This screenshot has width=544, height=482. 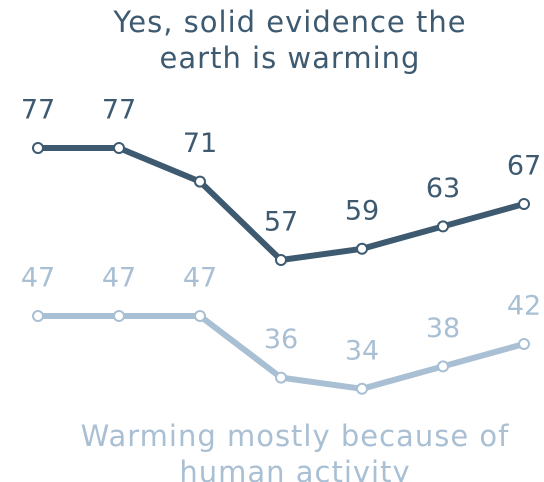 What do you see at coordinates (362, 210) in the screenshot?
I see `data-label: 59` at bounding box center [362, 210].